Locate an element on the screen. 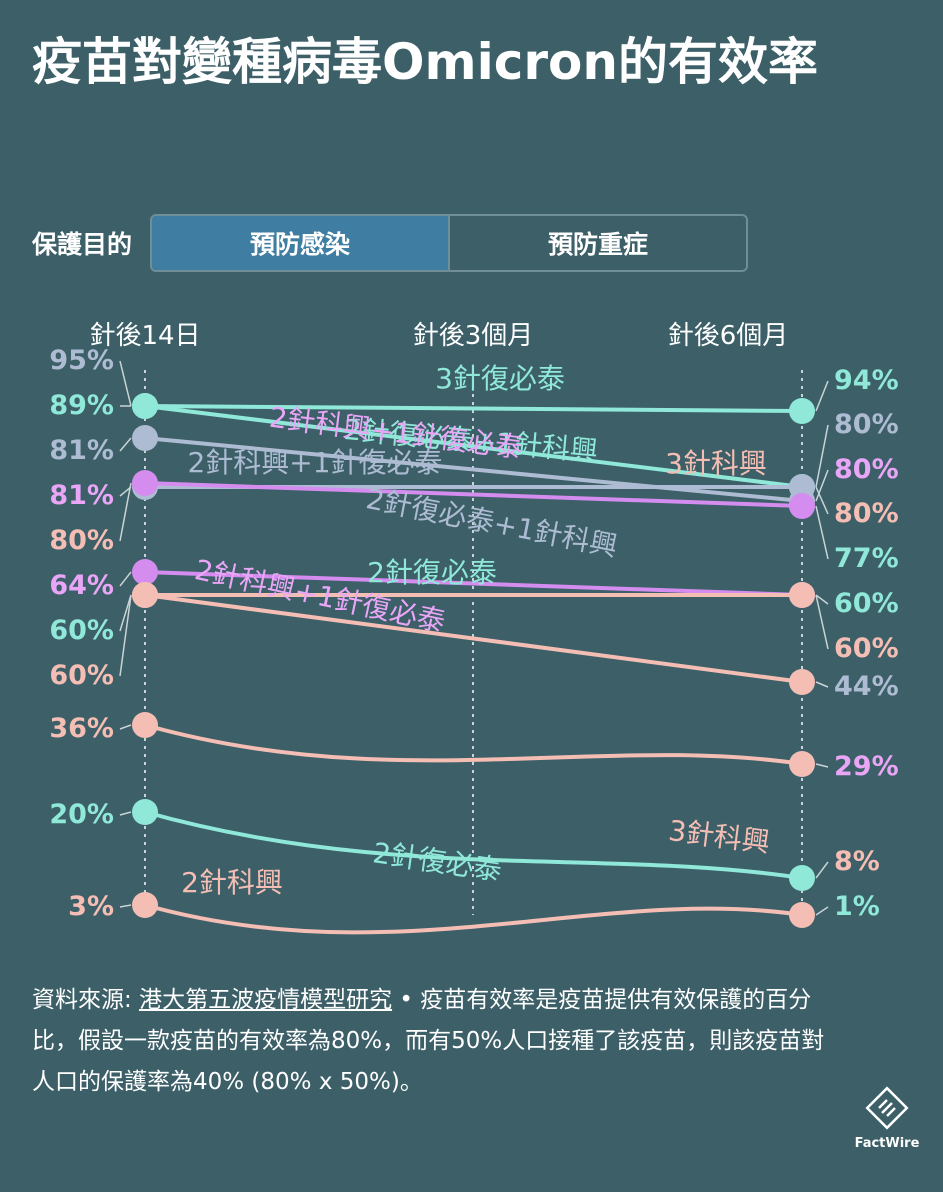 Image resolution: width=943 pixels, height=1192 pixels. tab-prevent-severe: 預防重症 is located at coordinates (597, 243).